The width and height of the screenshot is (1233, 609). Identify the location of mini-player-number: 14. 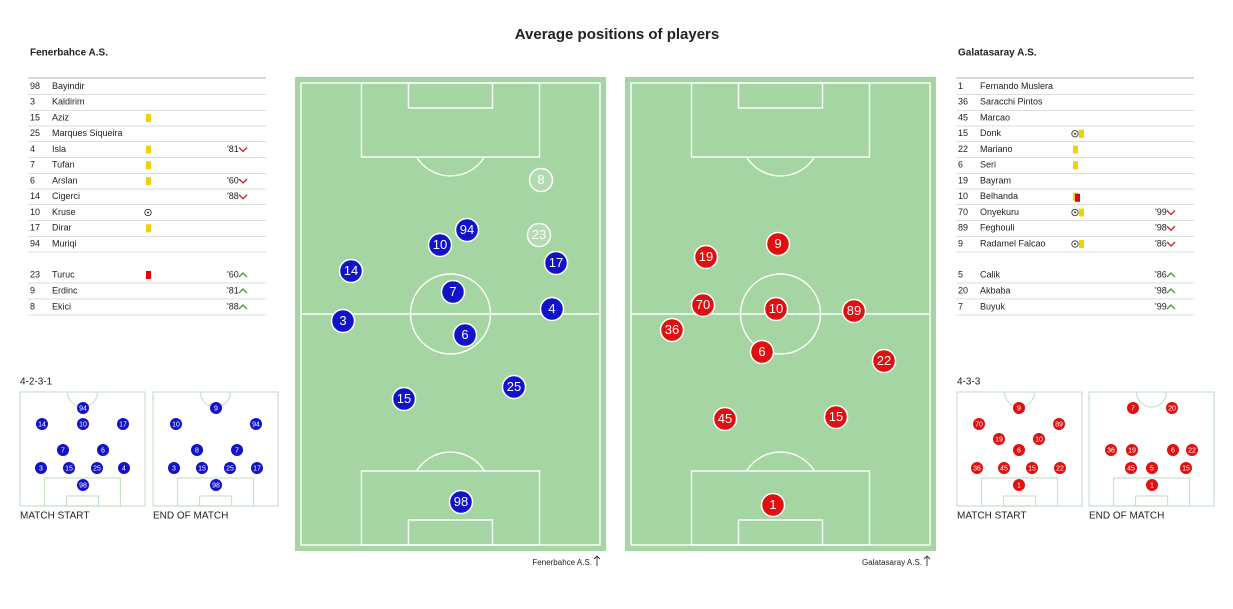
(42, 424).